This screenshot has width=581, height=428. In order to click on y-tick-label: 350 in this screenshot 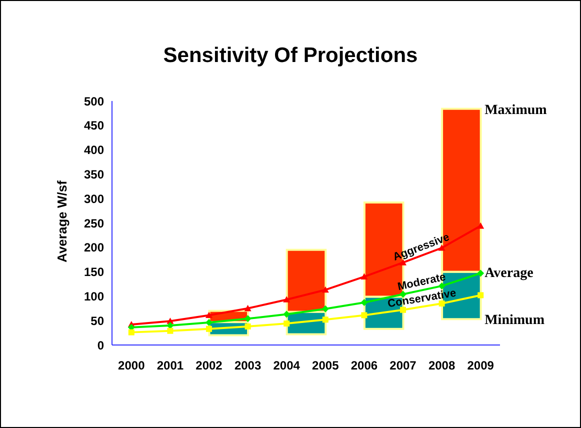, I will do `click(94, 174)`.